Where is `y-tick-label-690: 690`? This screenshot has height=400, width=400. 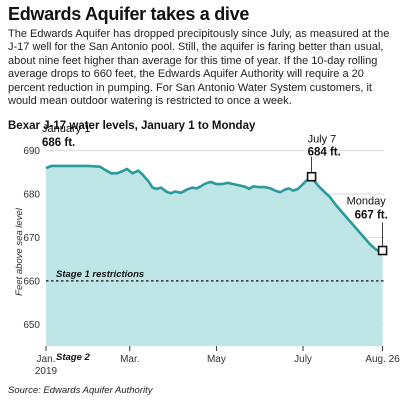
y-tick-label-690: 690 is located at coordinates (31, 151).